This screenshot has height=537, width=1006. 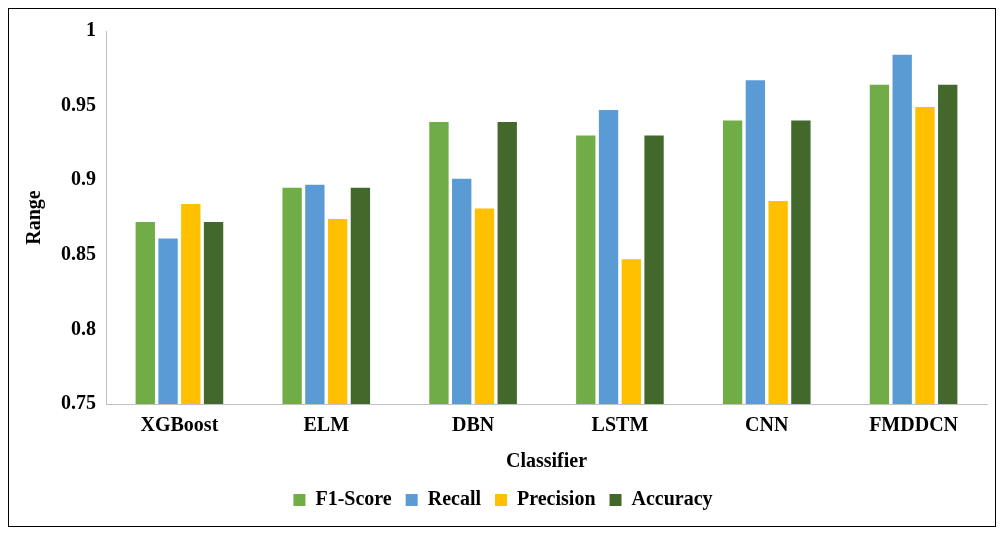 What do you see at coordinates (326, 424) in the screenshot?
I see `x-tick-label: ELM` at bounding box center [326, 424].